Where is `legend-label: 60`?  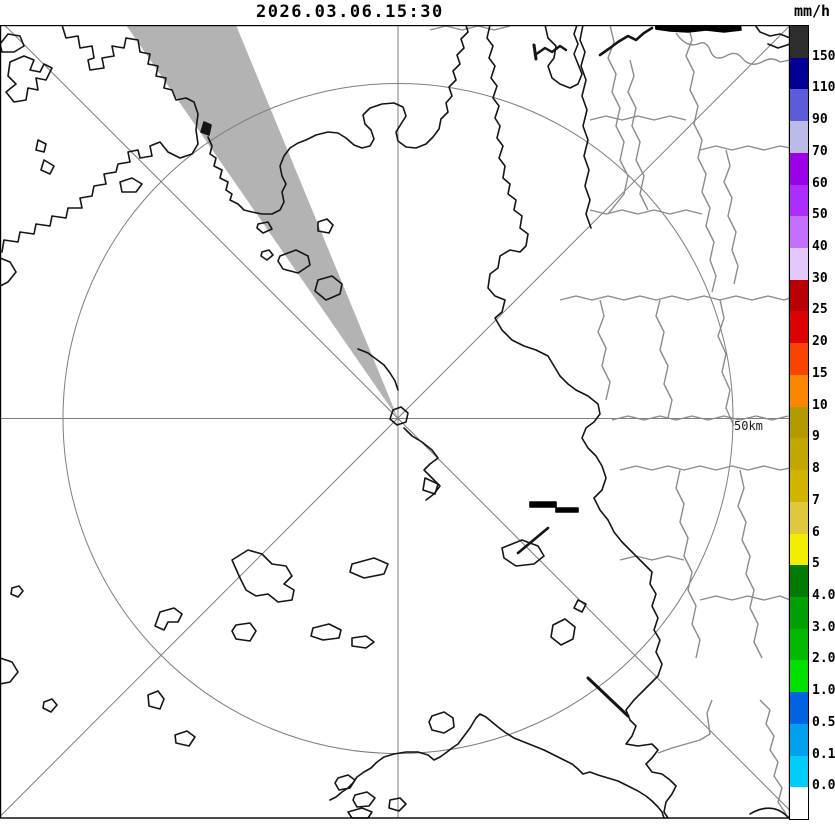
legend-label: 60 is located at coordinates (820, 183).